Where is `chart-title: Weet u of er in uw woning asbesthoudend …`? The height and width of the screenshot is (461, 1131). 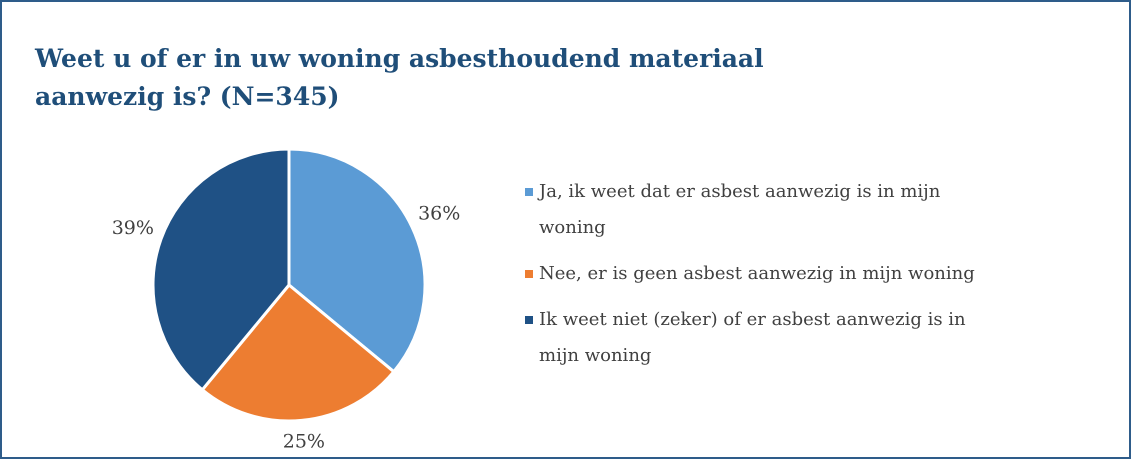 chart-title: Weet u of er in uw woning asbesthoudend … is located at coordinates (399, 77).